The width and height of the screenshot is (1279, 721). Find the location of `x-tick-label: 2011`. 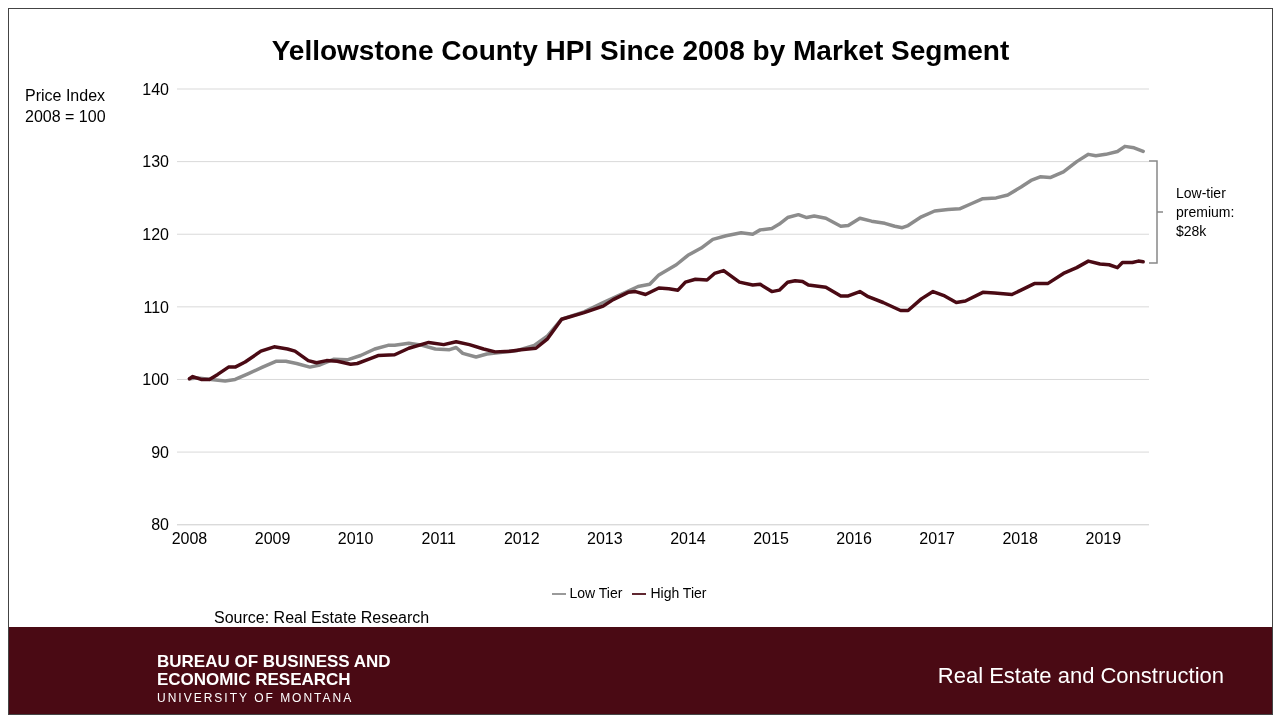

x-tick-label: 2011 is located at coordinates (438, 539).